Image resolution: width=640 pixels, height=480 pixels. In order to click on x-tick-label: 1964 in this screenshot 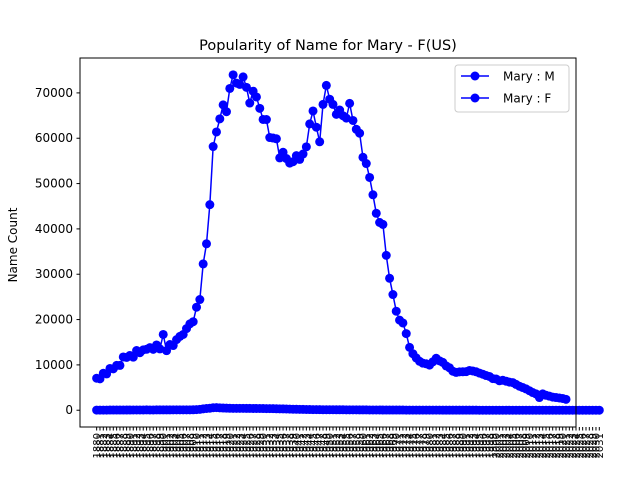, I will do `click(377, 445)`.